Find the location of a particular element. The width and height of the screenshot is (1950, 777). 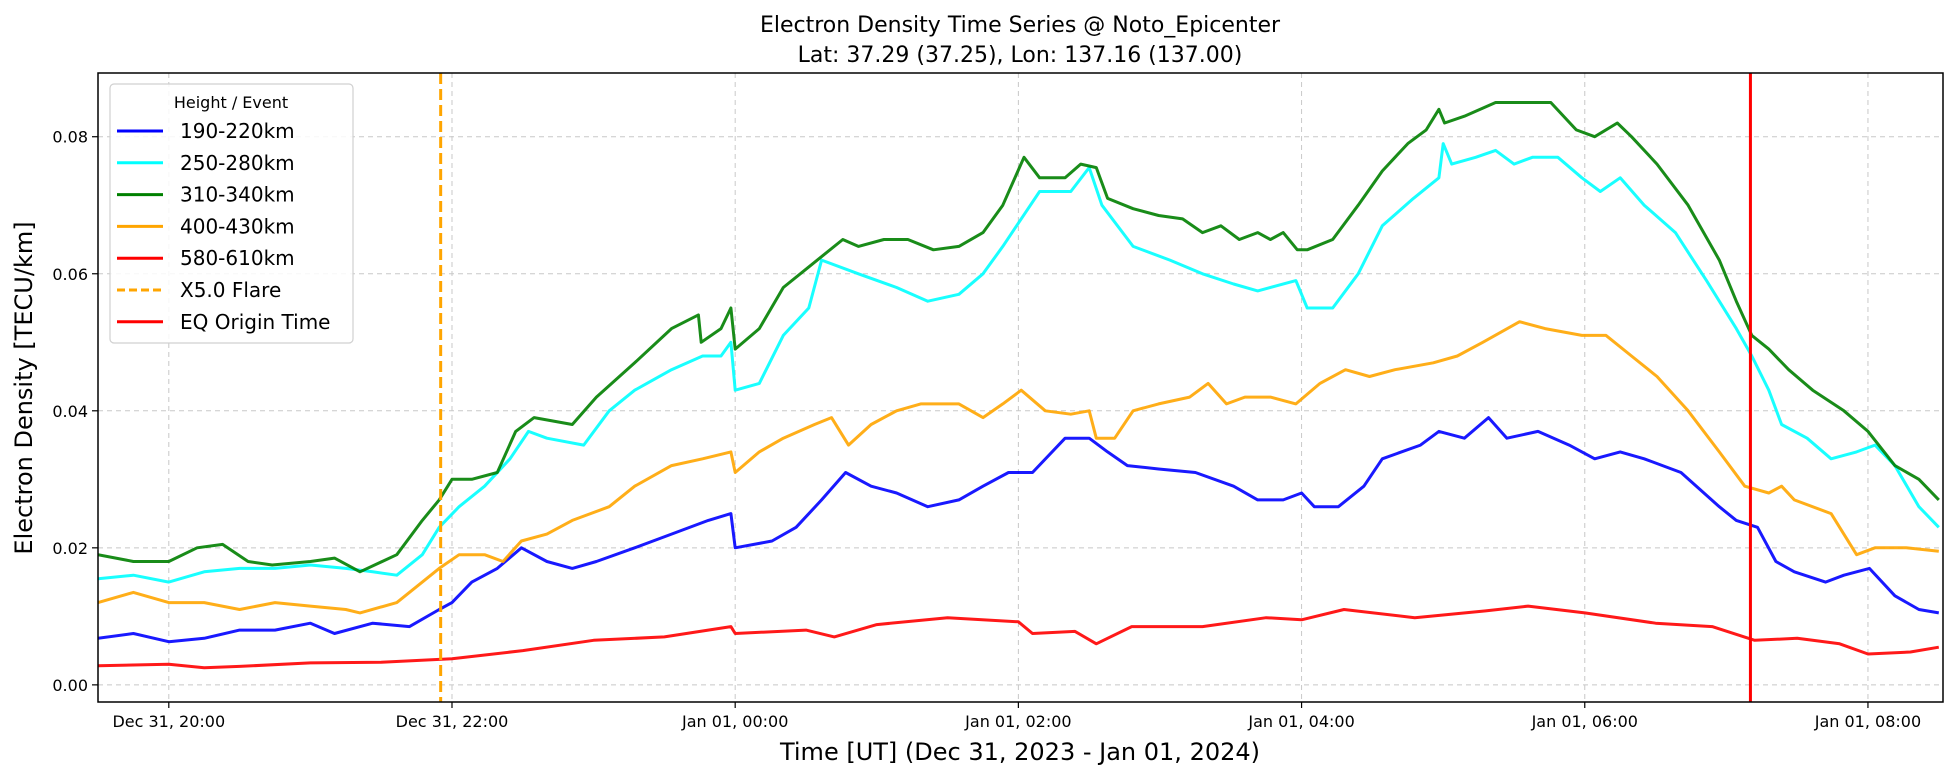

y-tick-label: 0.08 is located at coordinates (70, 137).